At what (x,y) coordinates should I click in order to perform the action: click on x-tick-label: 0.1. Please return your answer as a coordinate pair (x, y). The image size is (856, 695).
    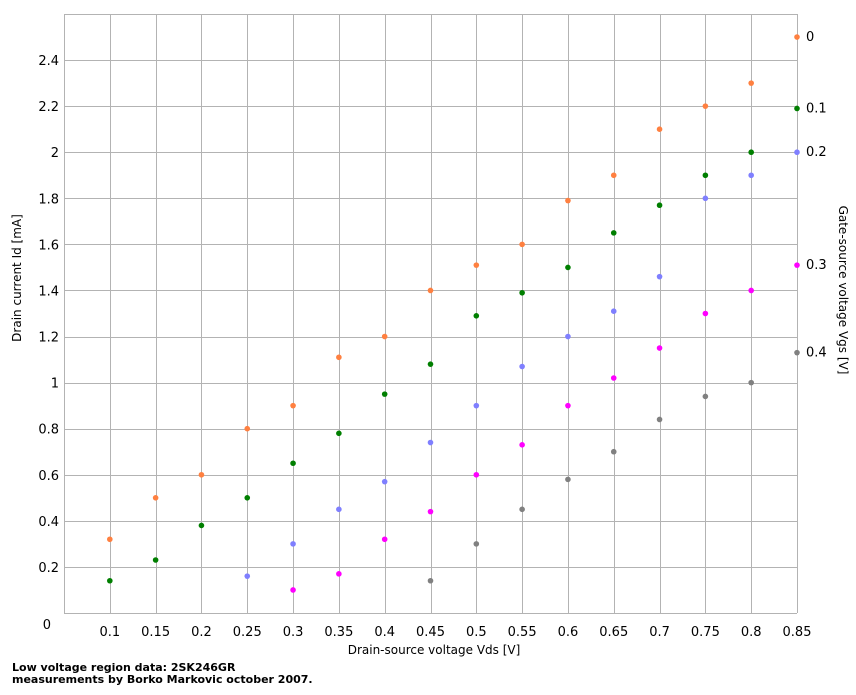
    Looking at the image, I should click on (109, 632).